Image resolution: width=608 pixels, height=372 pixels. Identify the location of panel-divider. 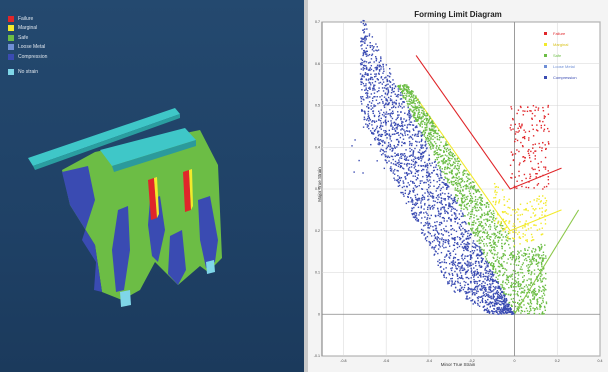
(306, 186).